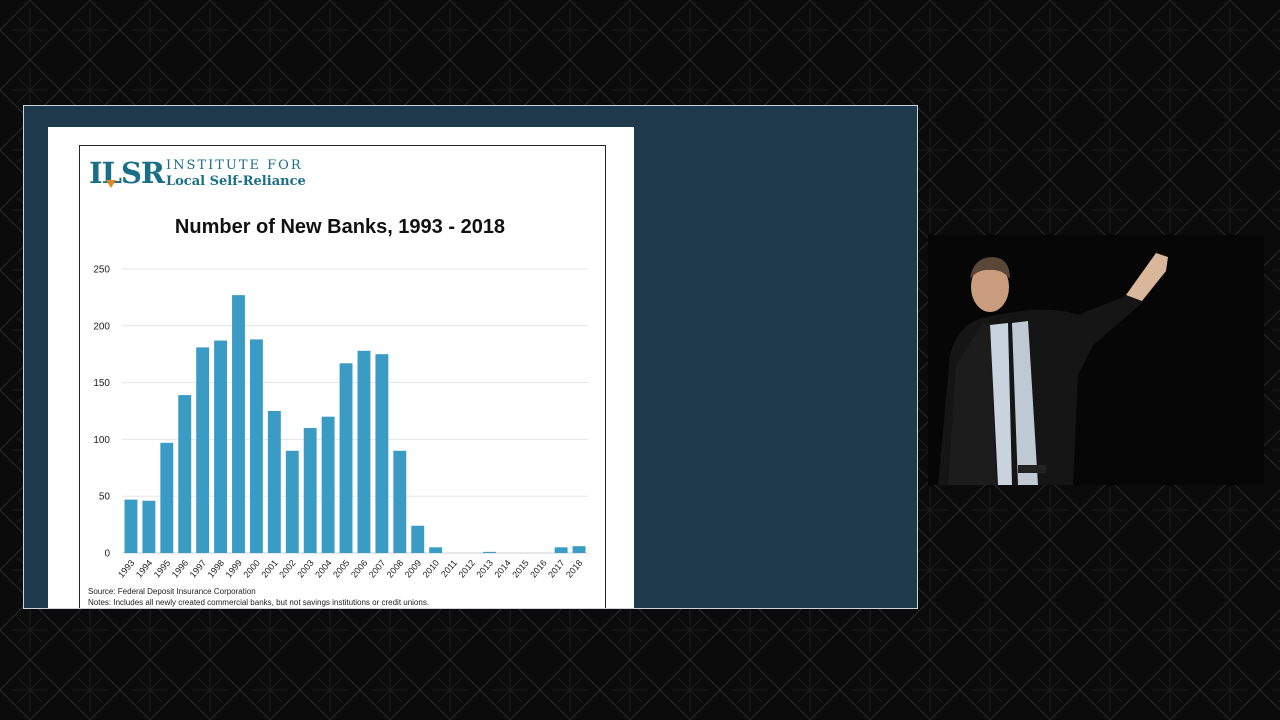 Image resolution: width=1280 pixels, height=720 pixels. What do you see at coordinates (310, 490) in the screenshot?
I see `bar-2003` at bounding box center [310, 490].